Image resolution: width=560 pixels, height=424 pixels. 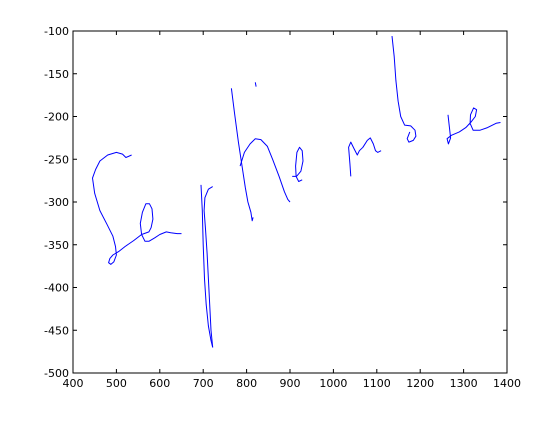 What do you see at coordinates (56, 202) in the screenshot?
I see `y-tick-label: -300` at bounding box center [56, 202].